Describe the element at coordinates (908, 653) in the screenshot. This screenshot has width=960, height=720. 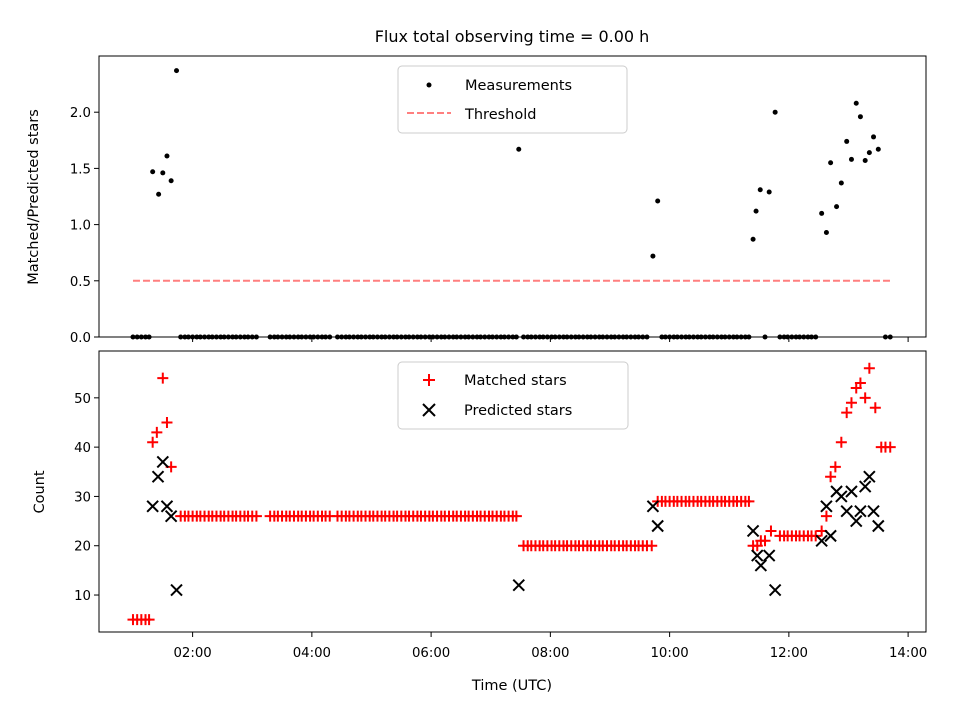
I see `x-tick-label: 14:00` at that location.